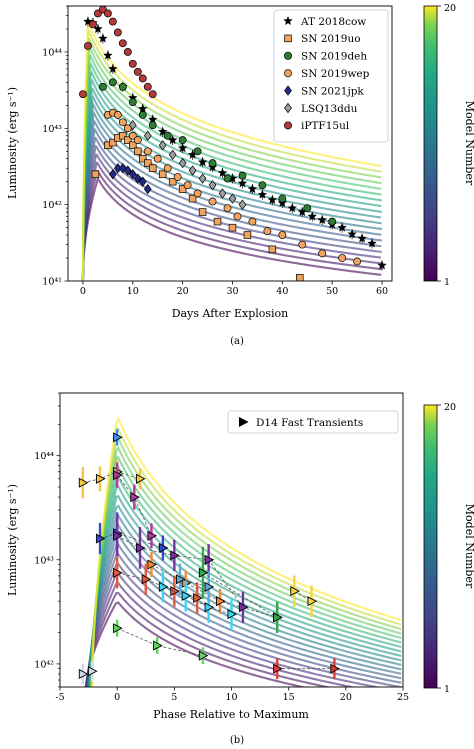 The image size is (474, 749). I want to click on panel-a-ylabel: Luminosity (erg s⁻¹), so click(12, 143).